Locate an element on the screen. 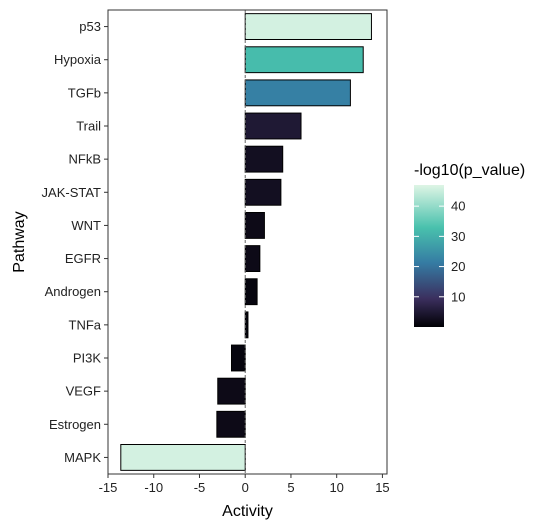 The width and height of the screenshot is (558, 530). bar-hypoxia is located at coordinates (304, 60).